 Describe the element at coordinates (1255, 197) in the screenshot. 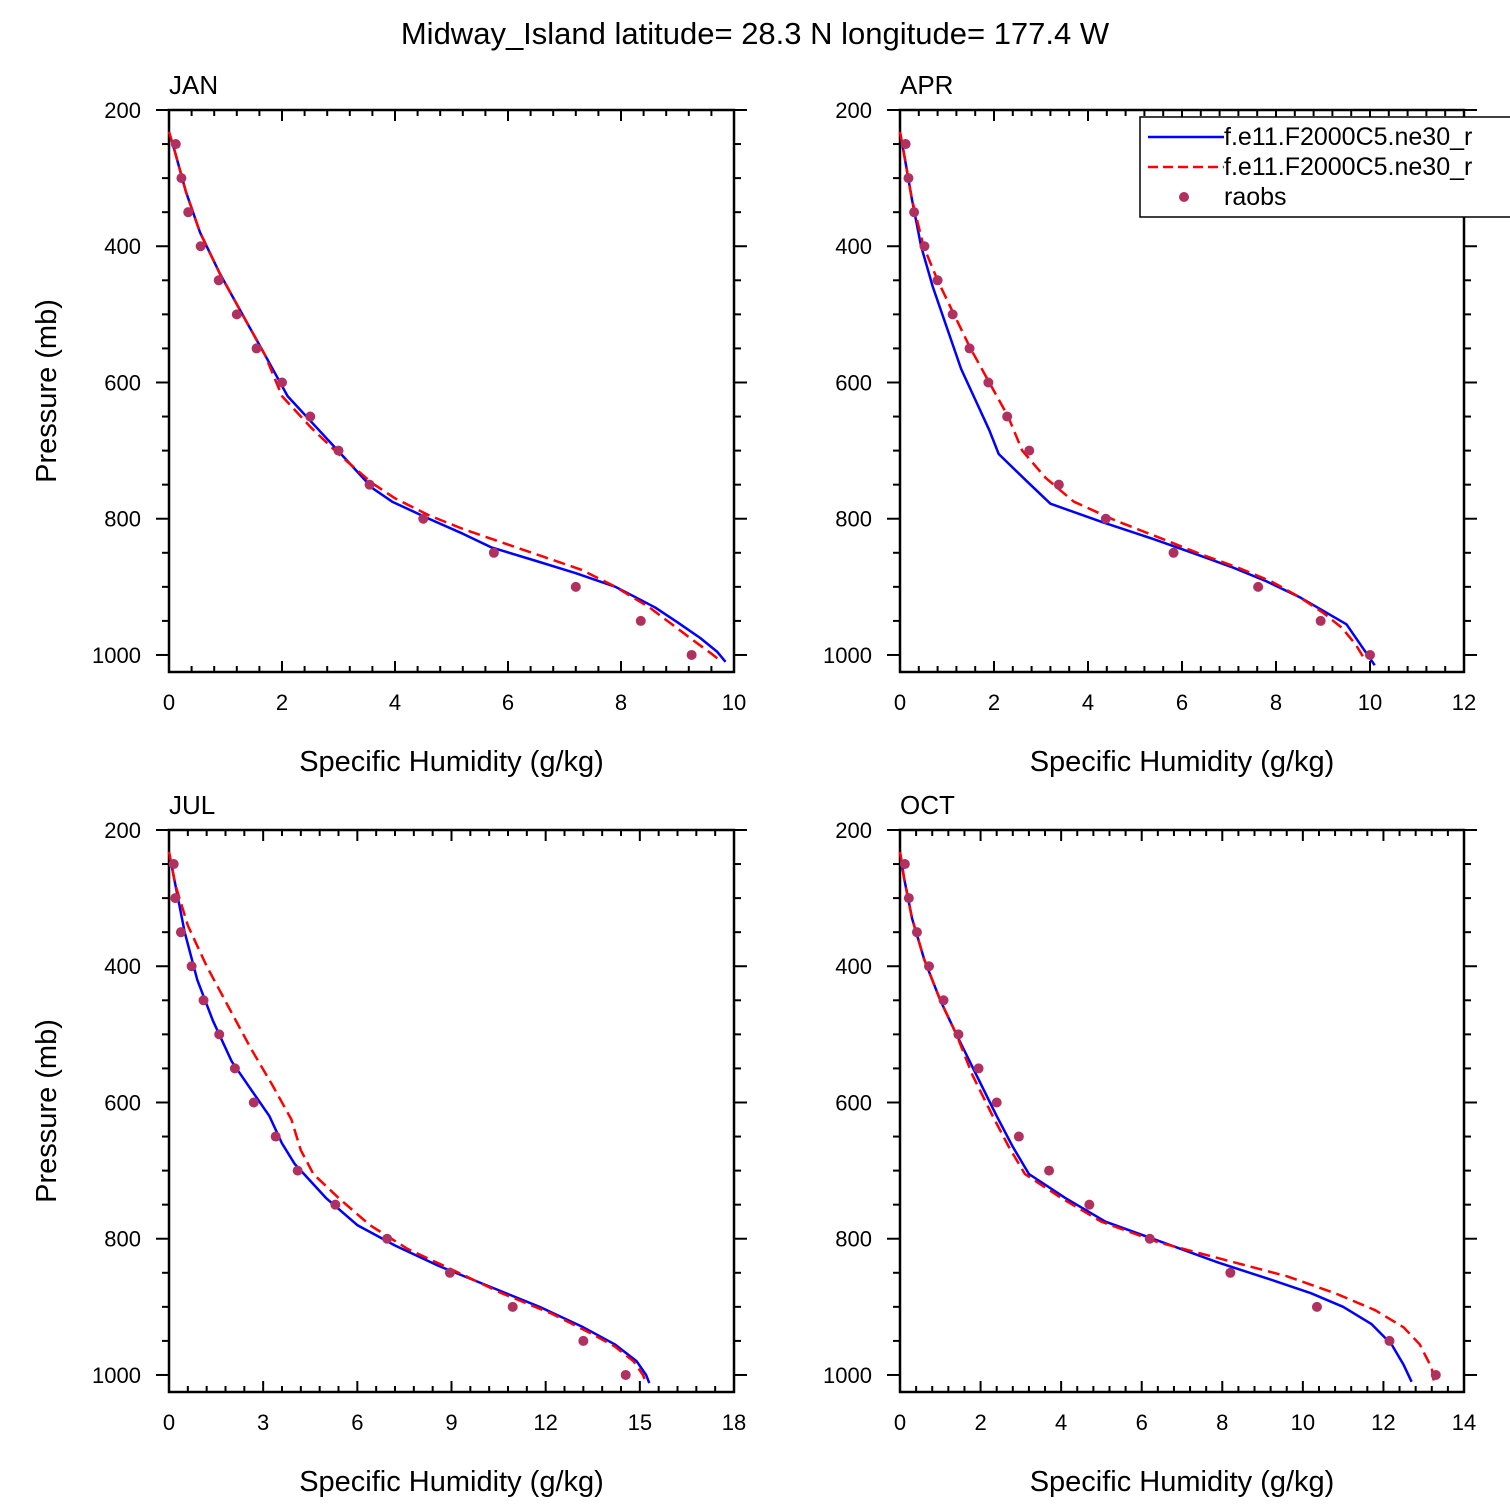

I see `legend-label: raobs` at that location.